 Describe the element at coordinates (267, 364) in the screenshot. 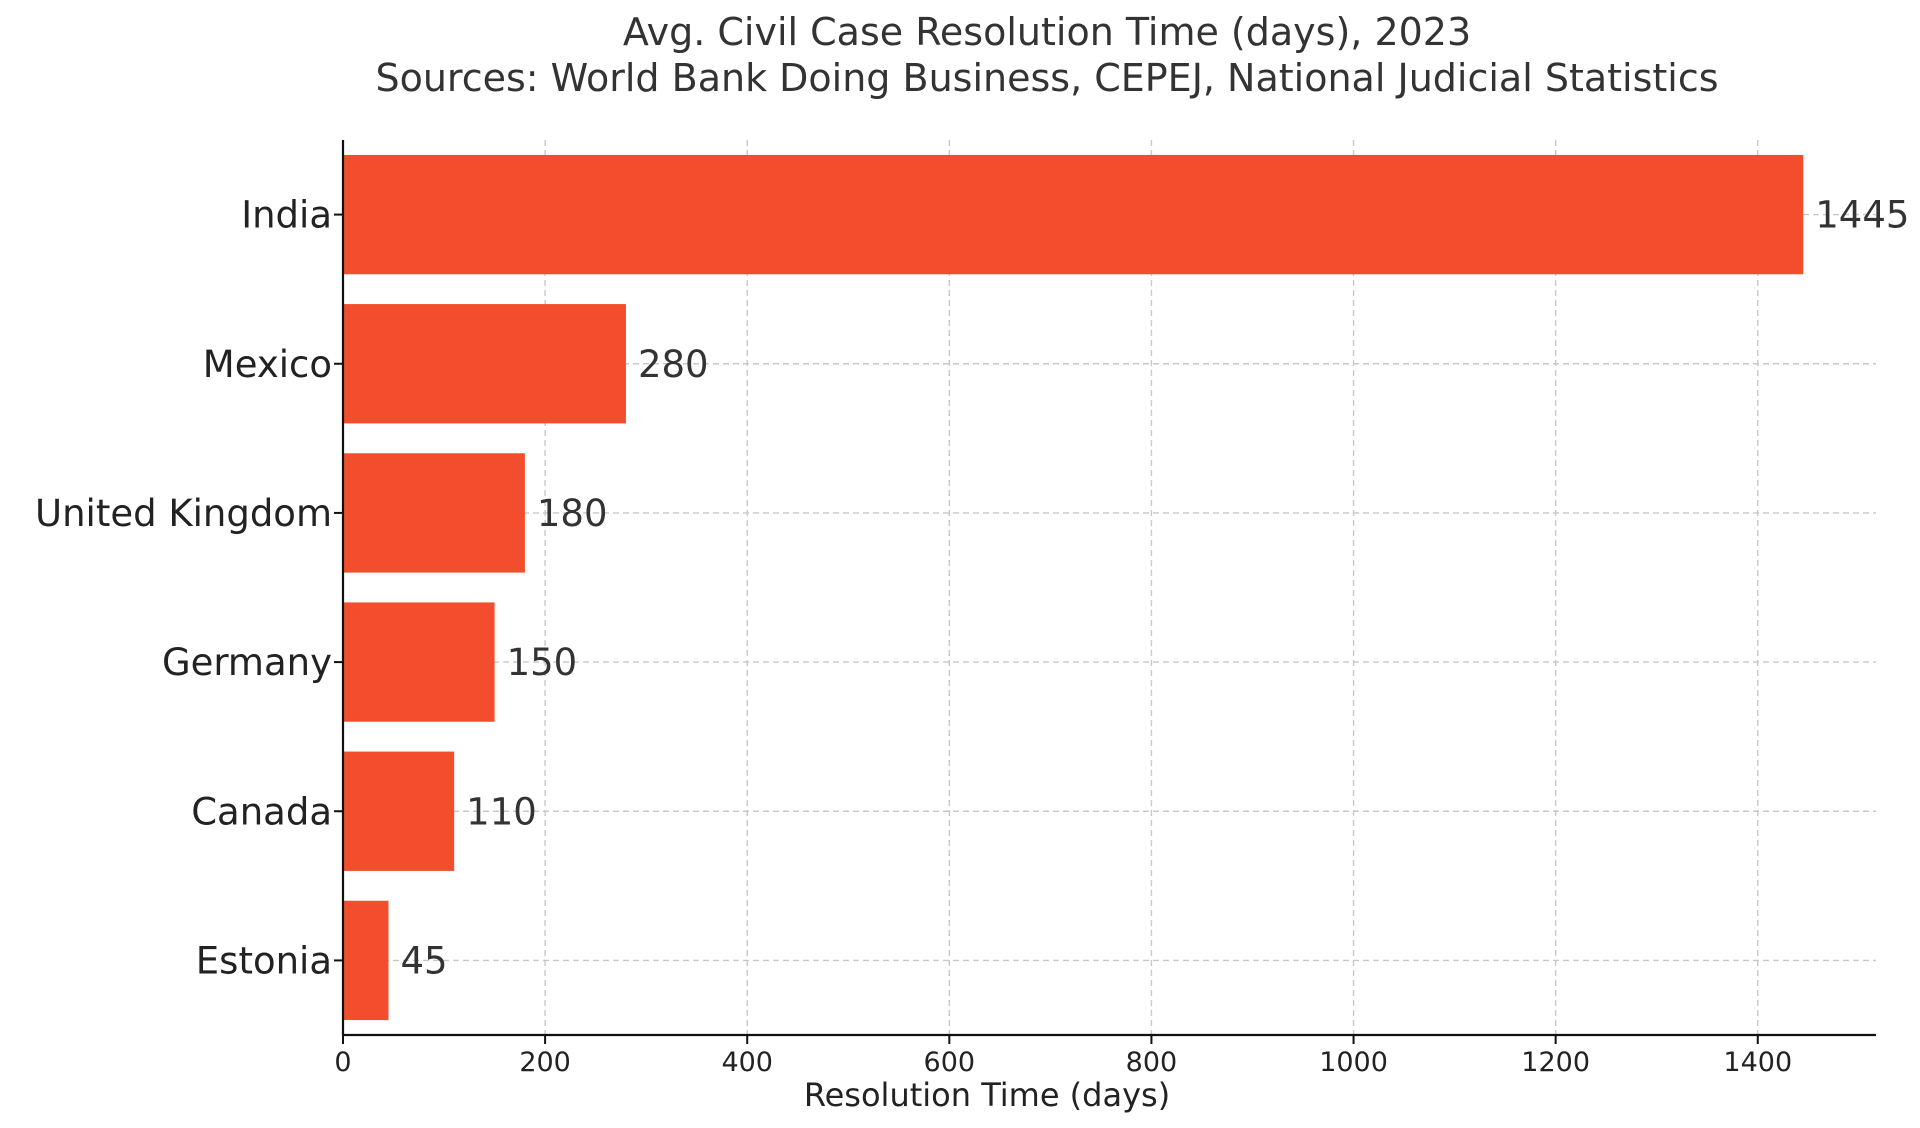

I see `category-label-mexico: Mexico` at that location.